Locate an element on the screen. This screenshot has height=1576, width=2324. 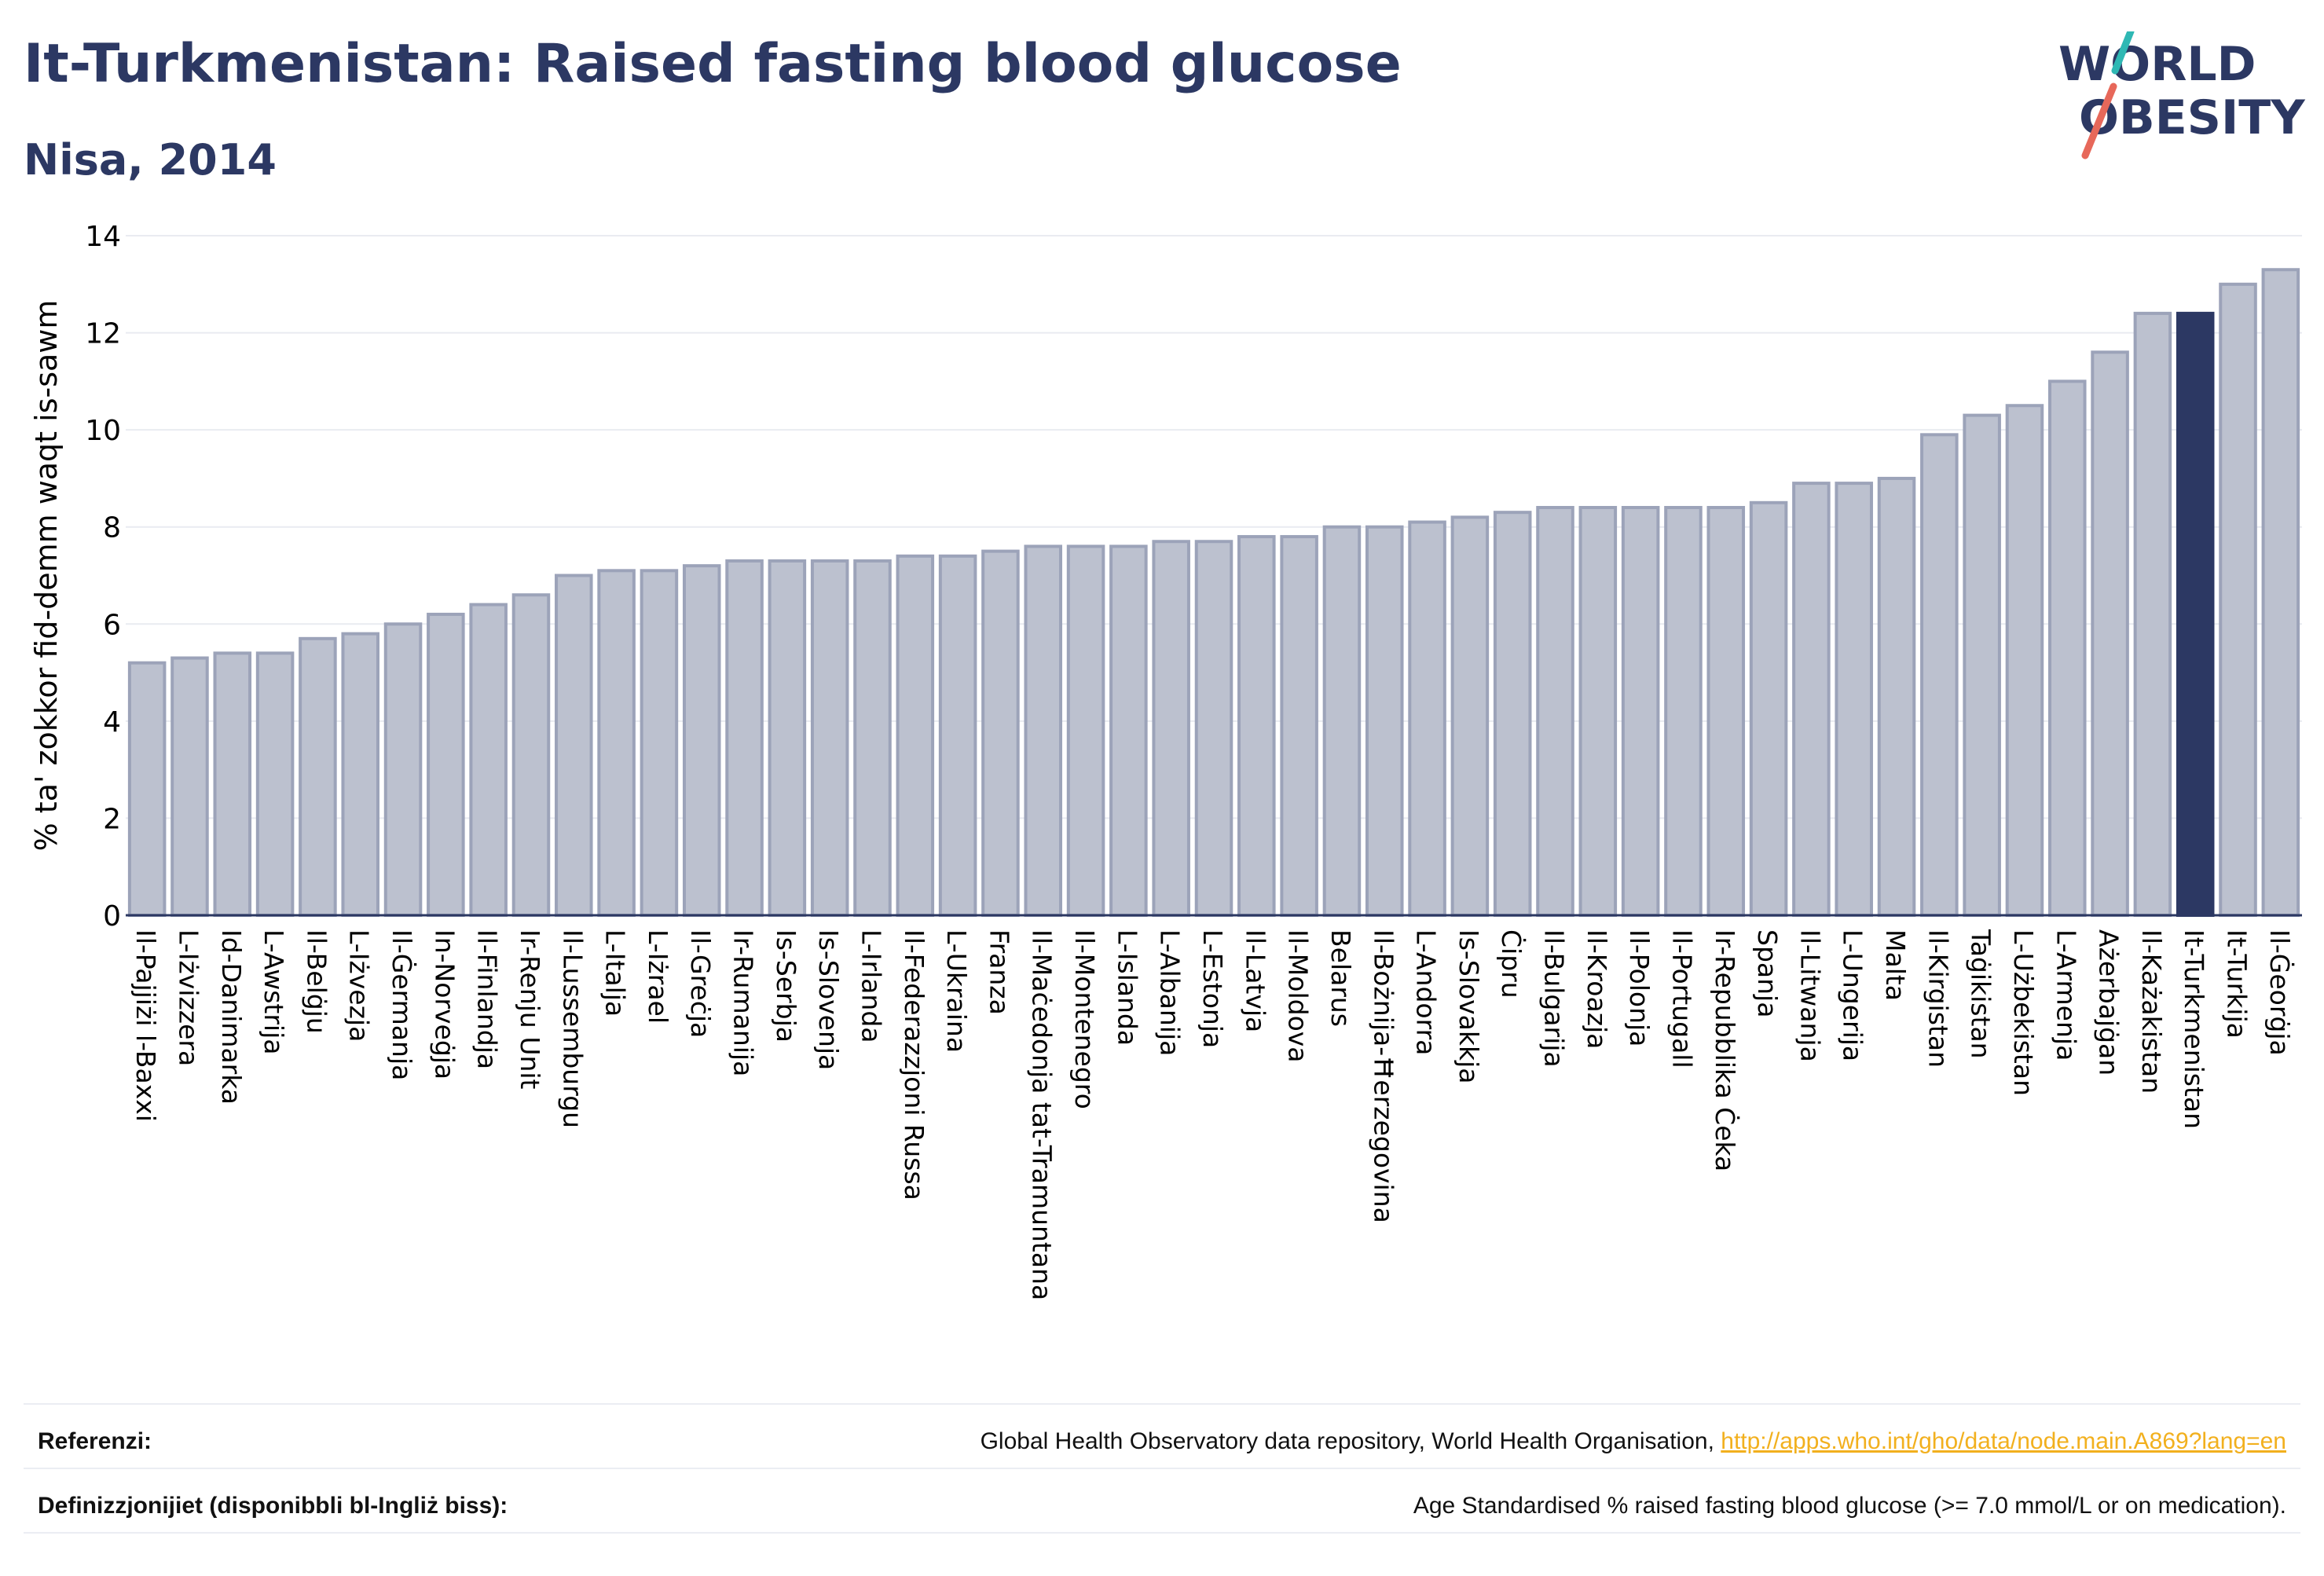
x-tick-label: Il-Kroazja is located at coordinates (1597, 989).